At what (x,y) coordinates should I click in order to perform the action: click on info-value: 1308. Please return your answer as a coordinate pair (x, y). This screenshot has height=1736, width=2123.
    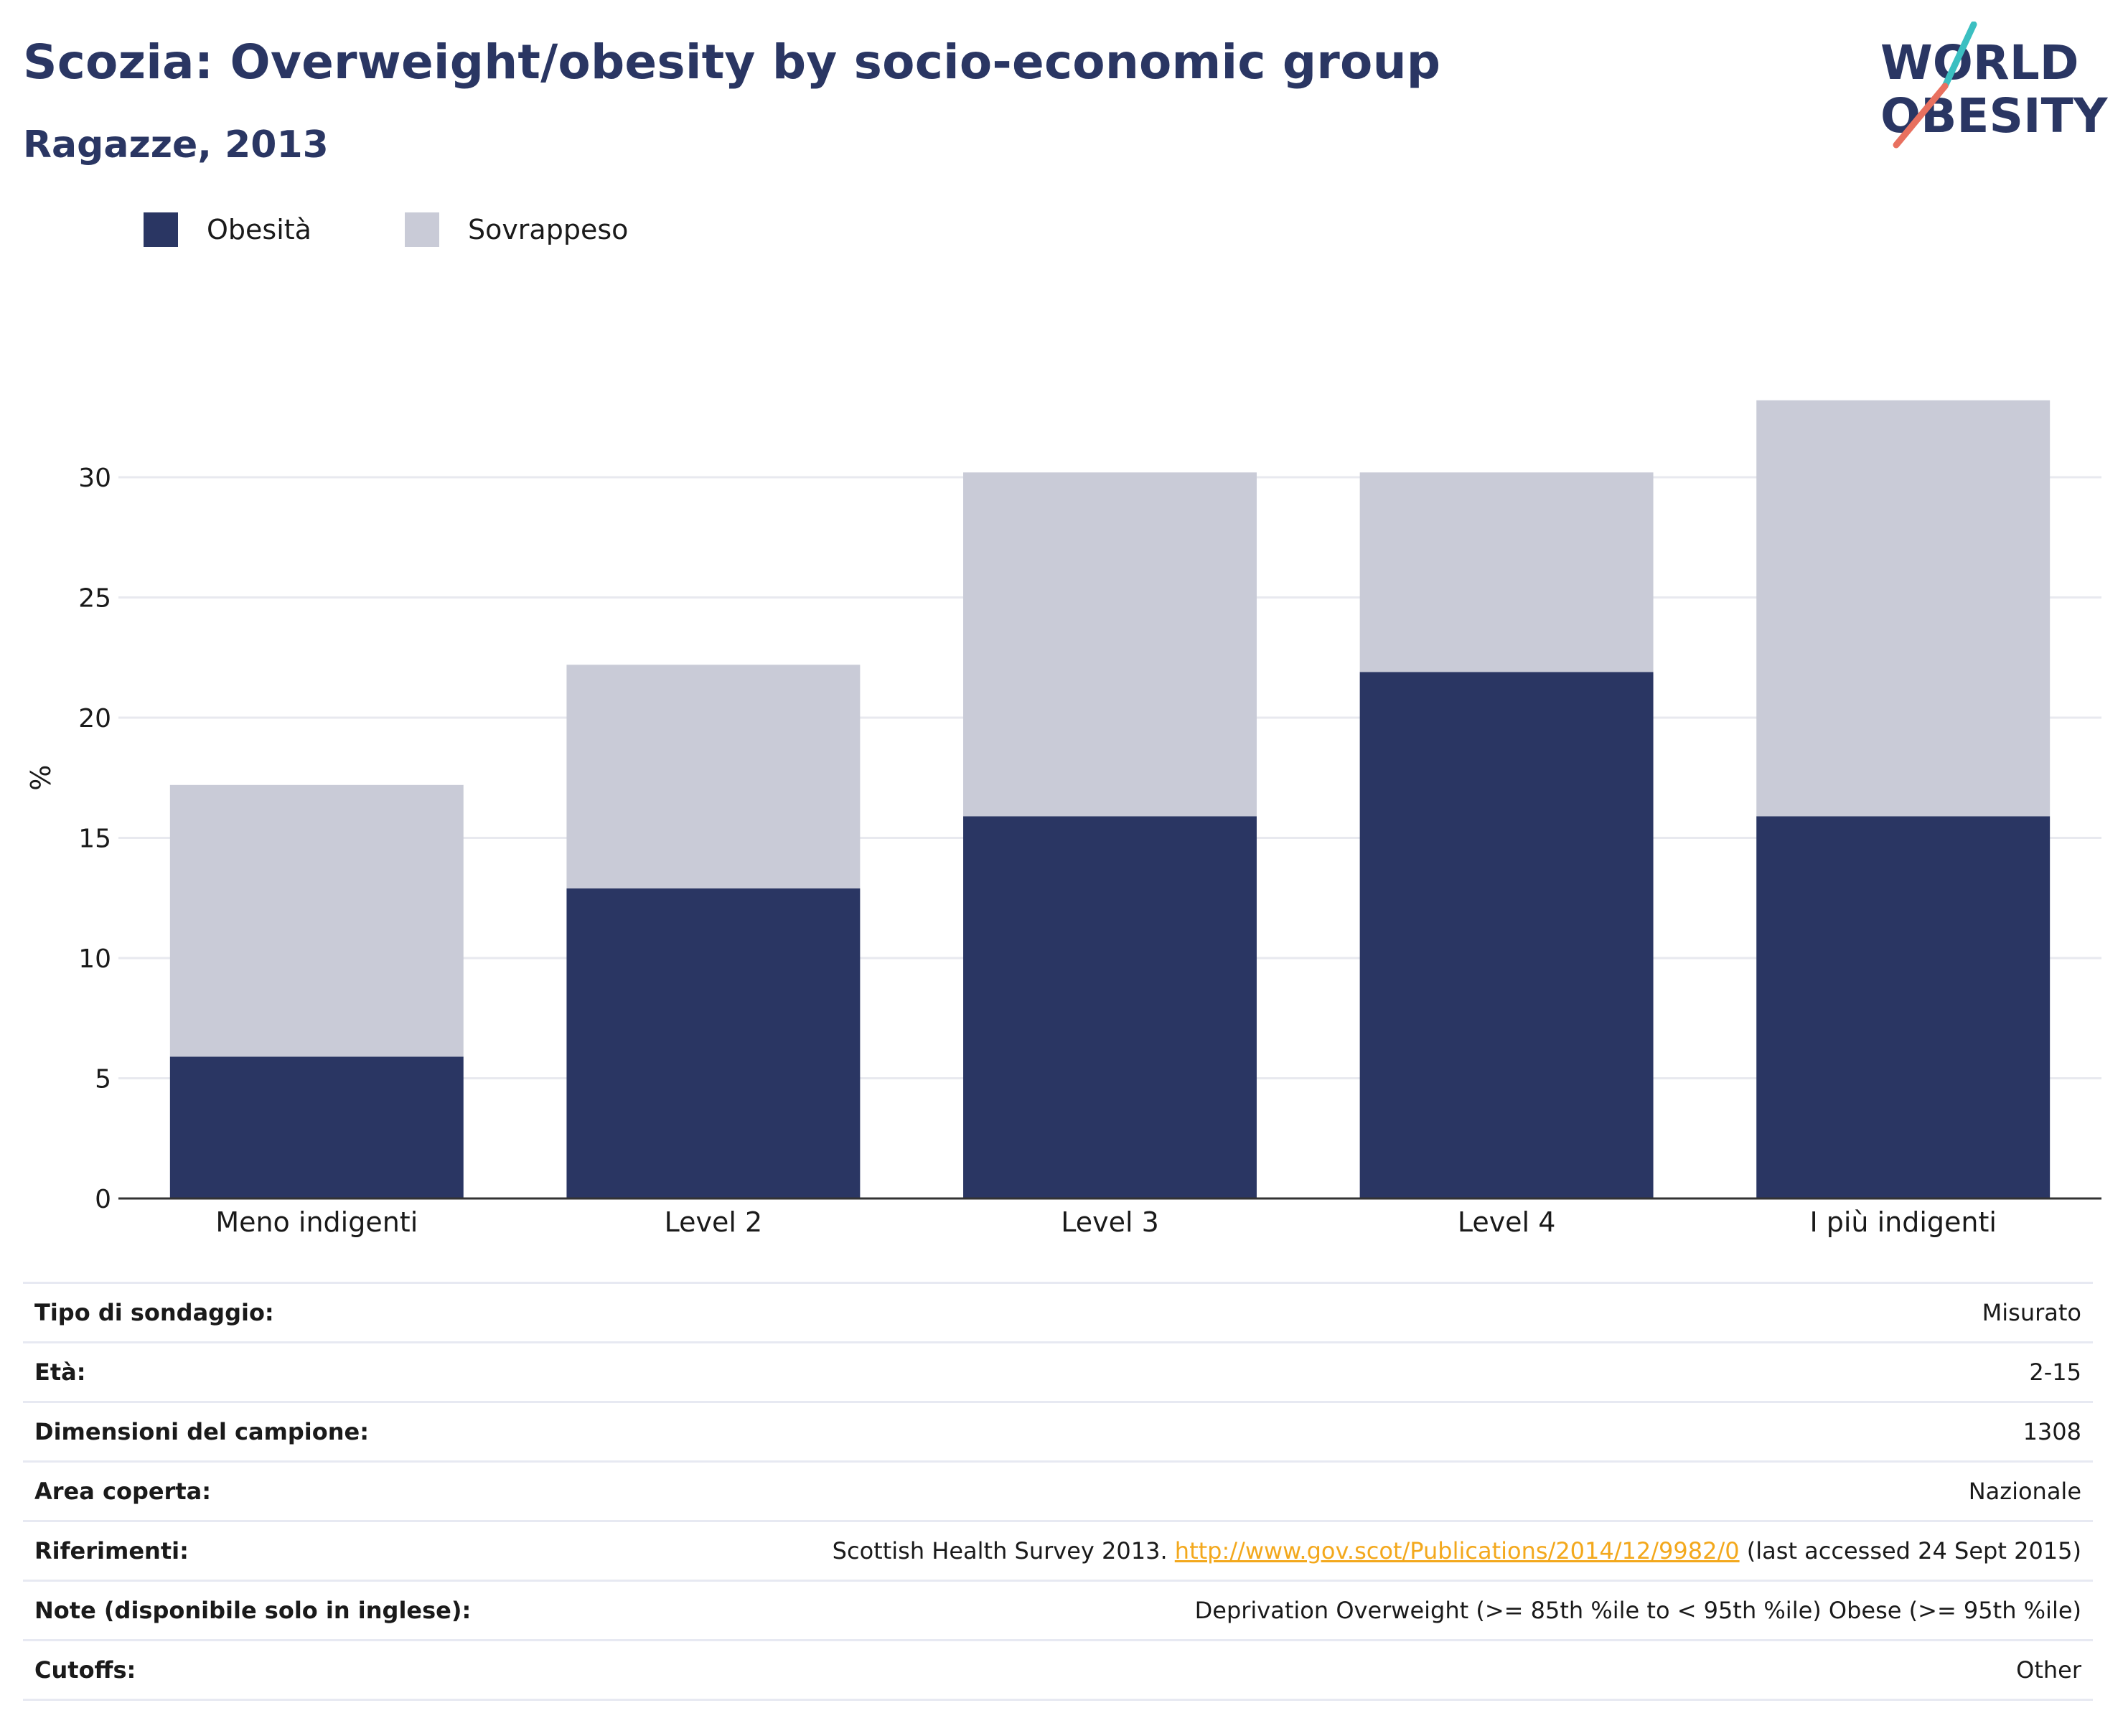
    Looking at the image, I should click on (2052, 1431).